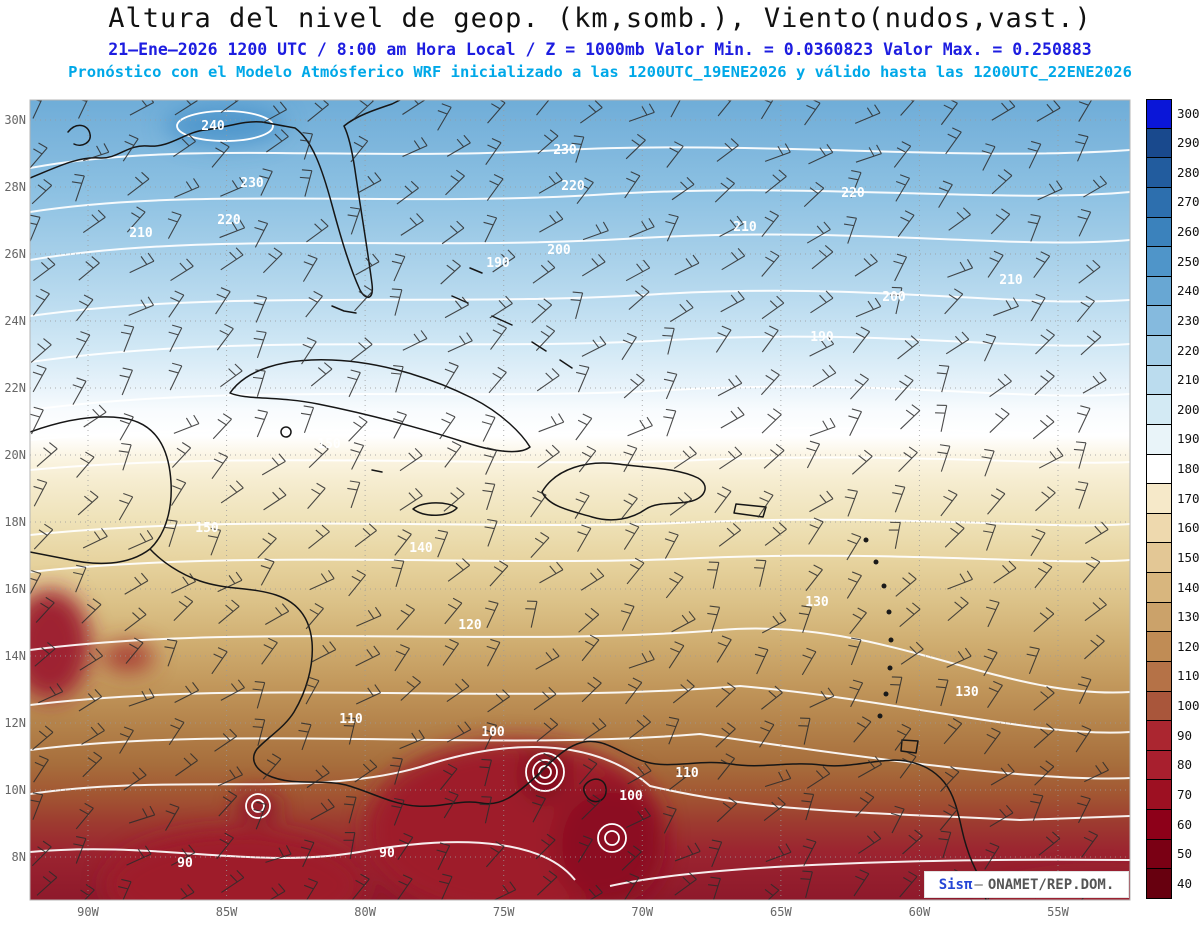 Image resolution: width=1200 pixels, height=927 pixels. Describe the element at coordinates (745, 227) in the screenshot. I see `contour-label: 210` at that location.